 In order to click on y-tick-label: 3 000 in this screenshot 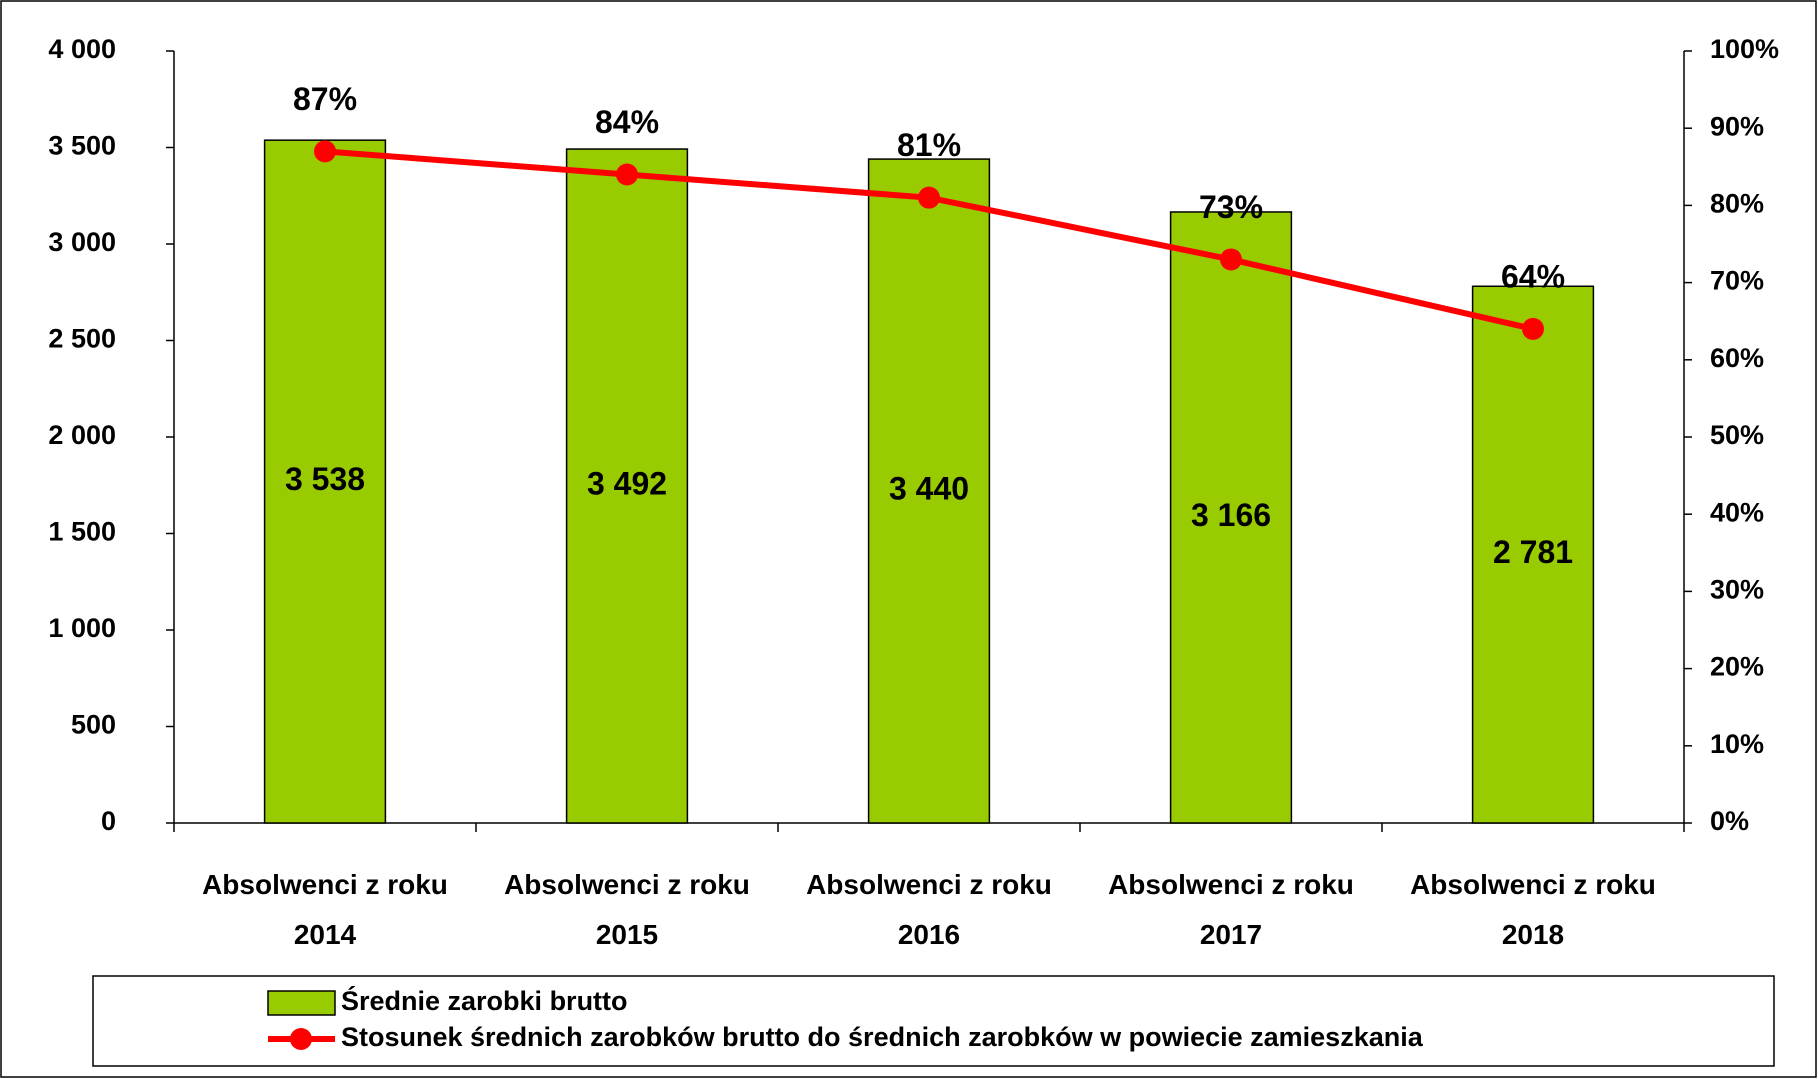, I will do `click(82, 242)`.